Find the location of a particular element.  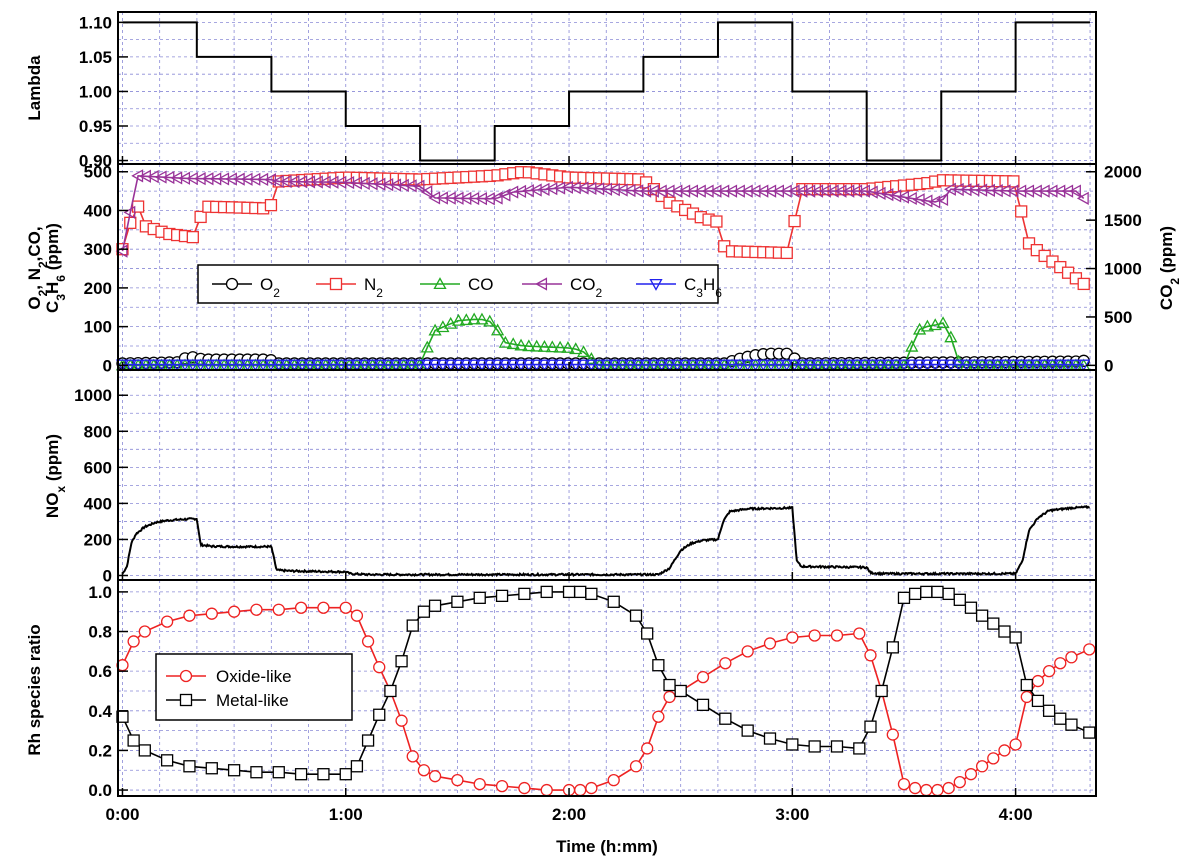

legend-label-o2: O2 is located at coordinates (270, 287).